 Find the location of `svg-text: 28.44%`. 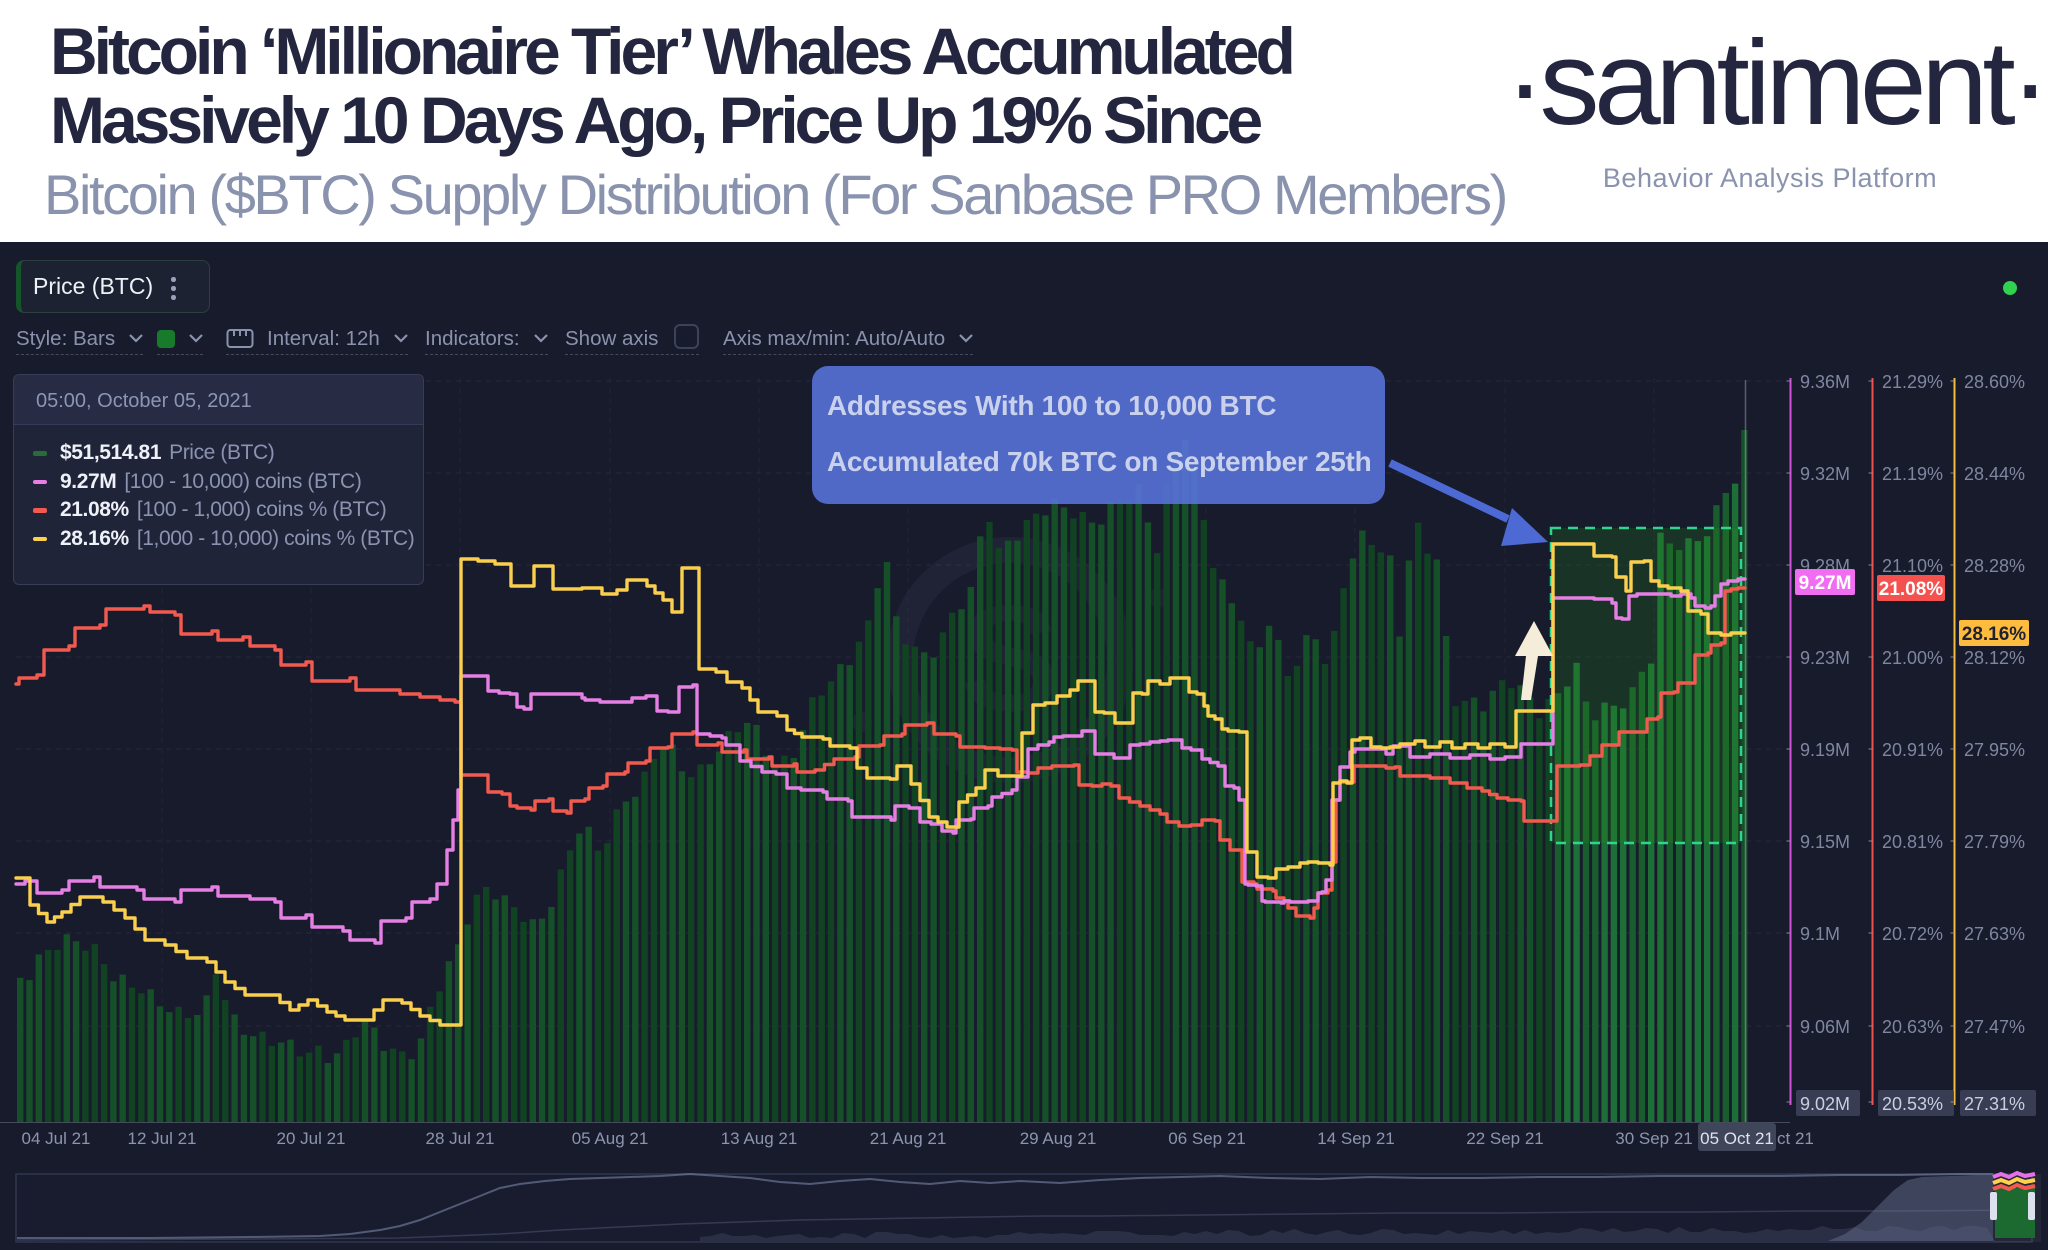

svg-text: 28.44% is located at coordinates (1994, 474).